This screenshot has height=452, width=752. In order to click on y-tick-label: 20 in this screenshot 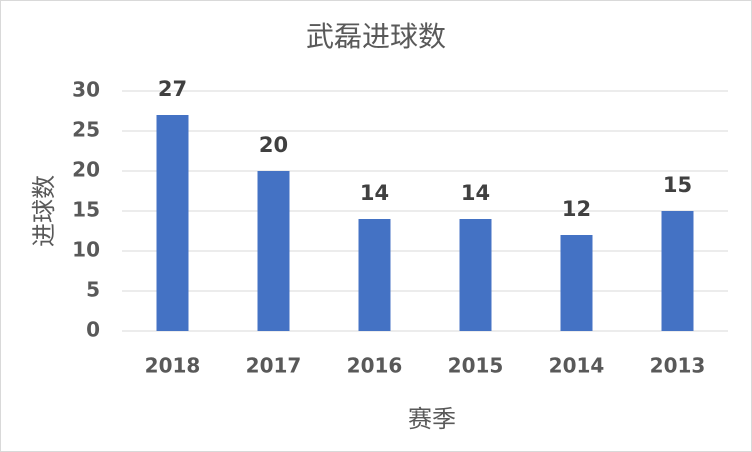, I will do `click(86, 170)`.